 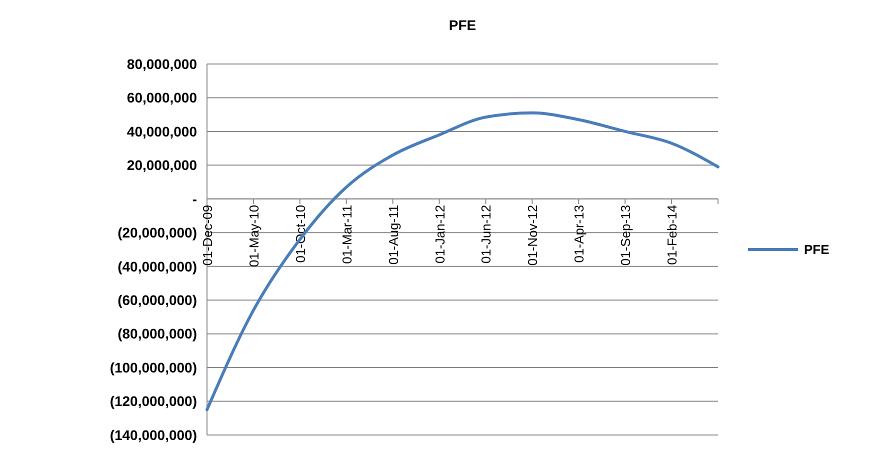 What do you see at coordinates (153, 434) in the screenshot?
I see `y-tick-label: (140,000,000)` at bounding box center [153, 434].